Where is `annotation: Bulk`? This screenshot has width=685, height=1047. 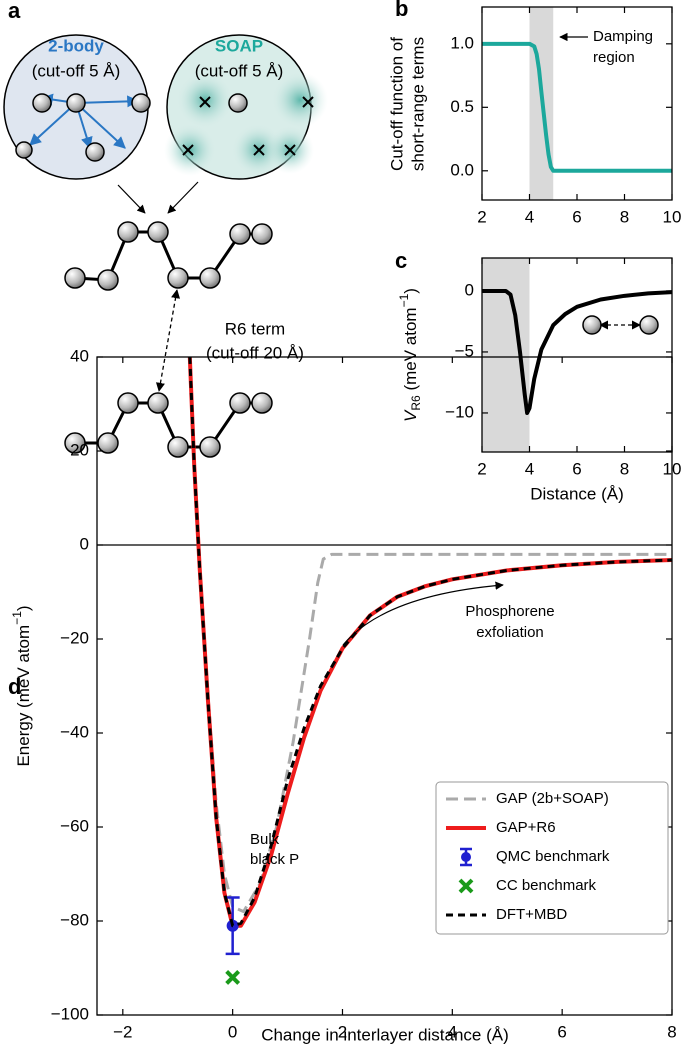
annotation: Bulk is located at coordinates (265, 839).